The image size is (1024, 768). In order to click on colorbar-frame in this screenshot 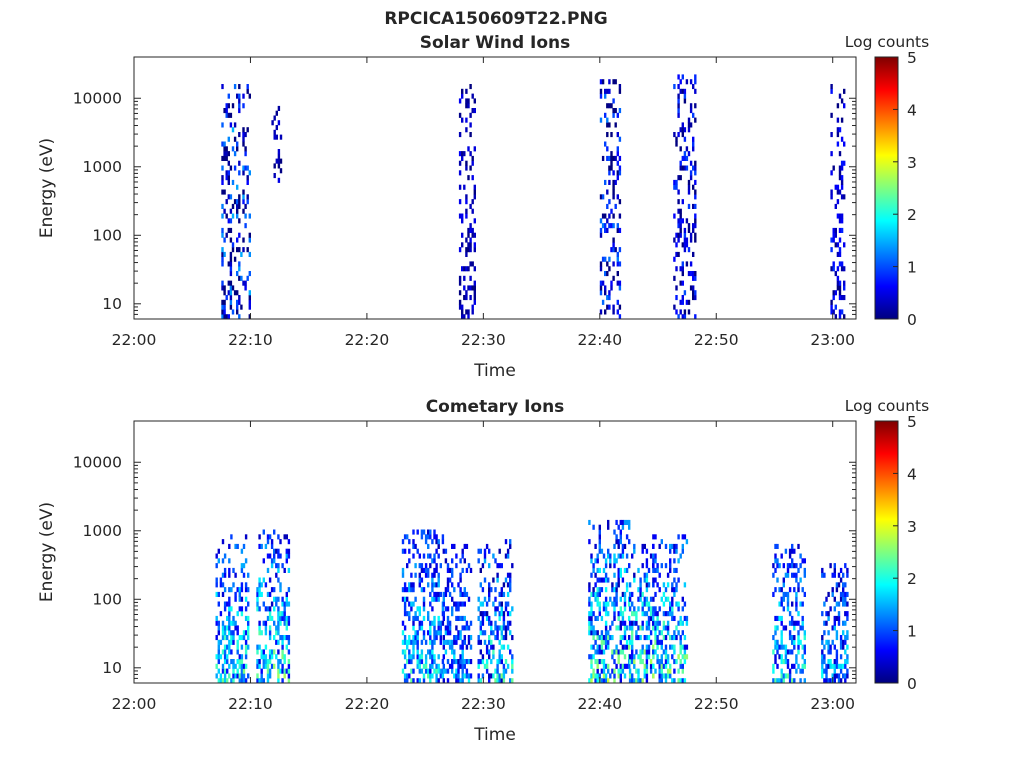, I will do `click(886, 188)`.